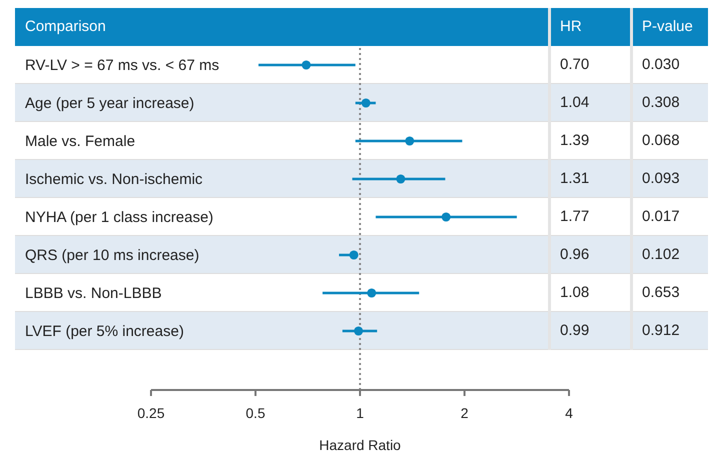 The height and width of the screenshot is (459, 716). Describe the element at coordinates (119, 217) in the screenshot. I see `y-tick-label: NYHA (per 1 class increase)` at that location.